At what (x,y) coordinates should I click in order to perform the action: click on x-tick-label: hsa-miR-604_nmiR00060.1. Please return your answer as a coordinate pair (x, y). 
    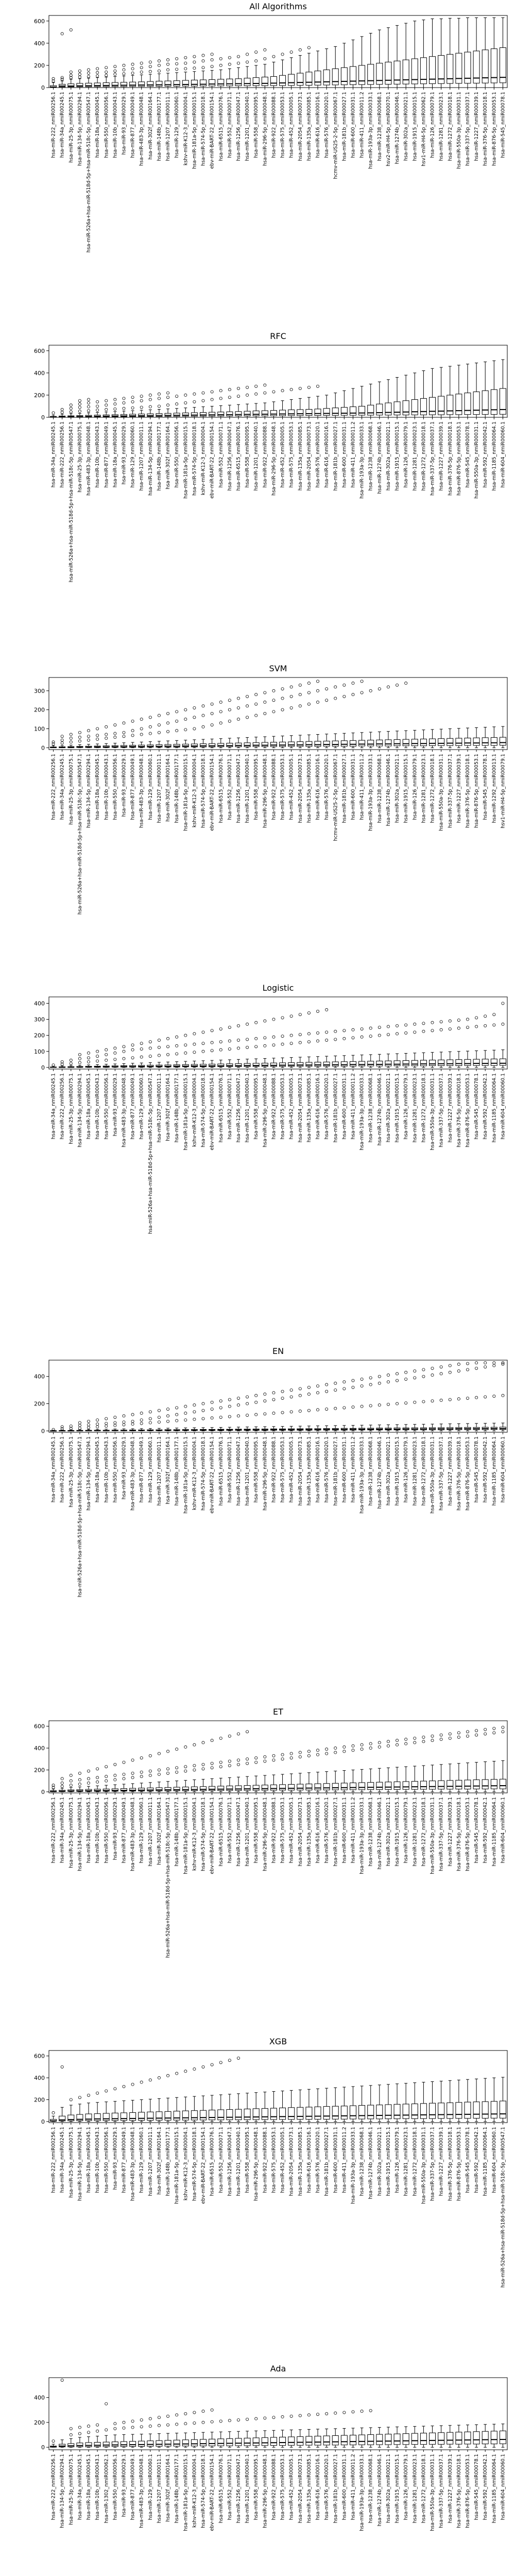
    Looking at the image, I should click on (494, 2160).